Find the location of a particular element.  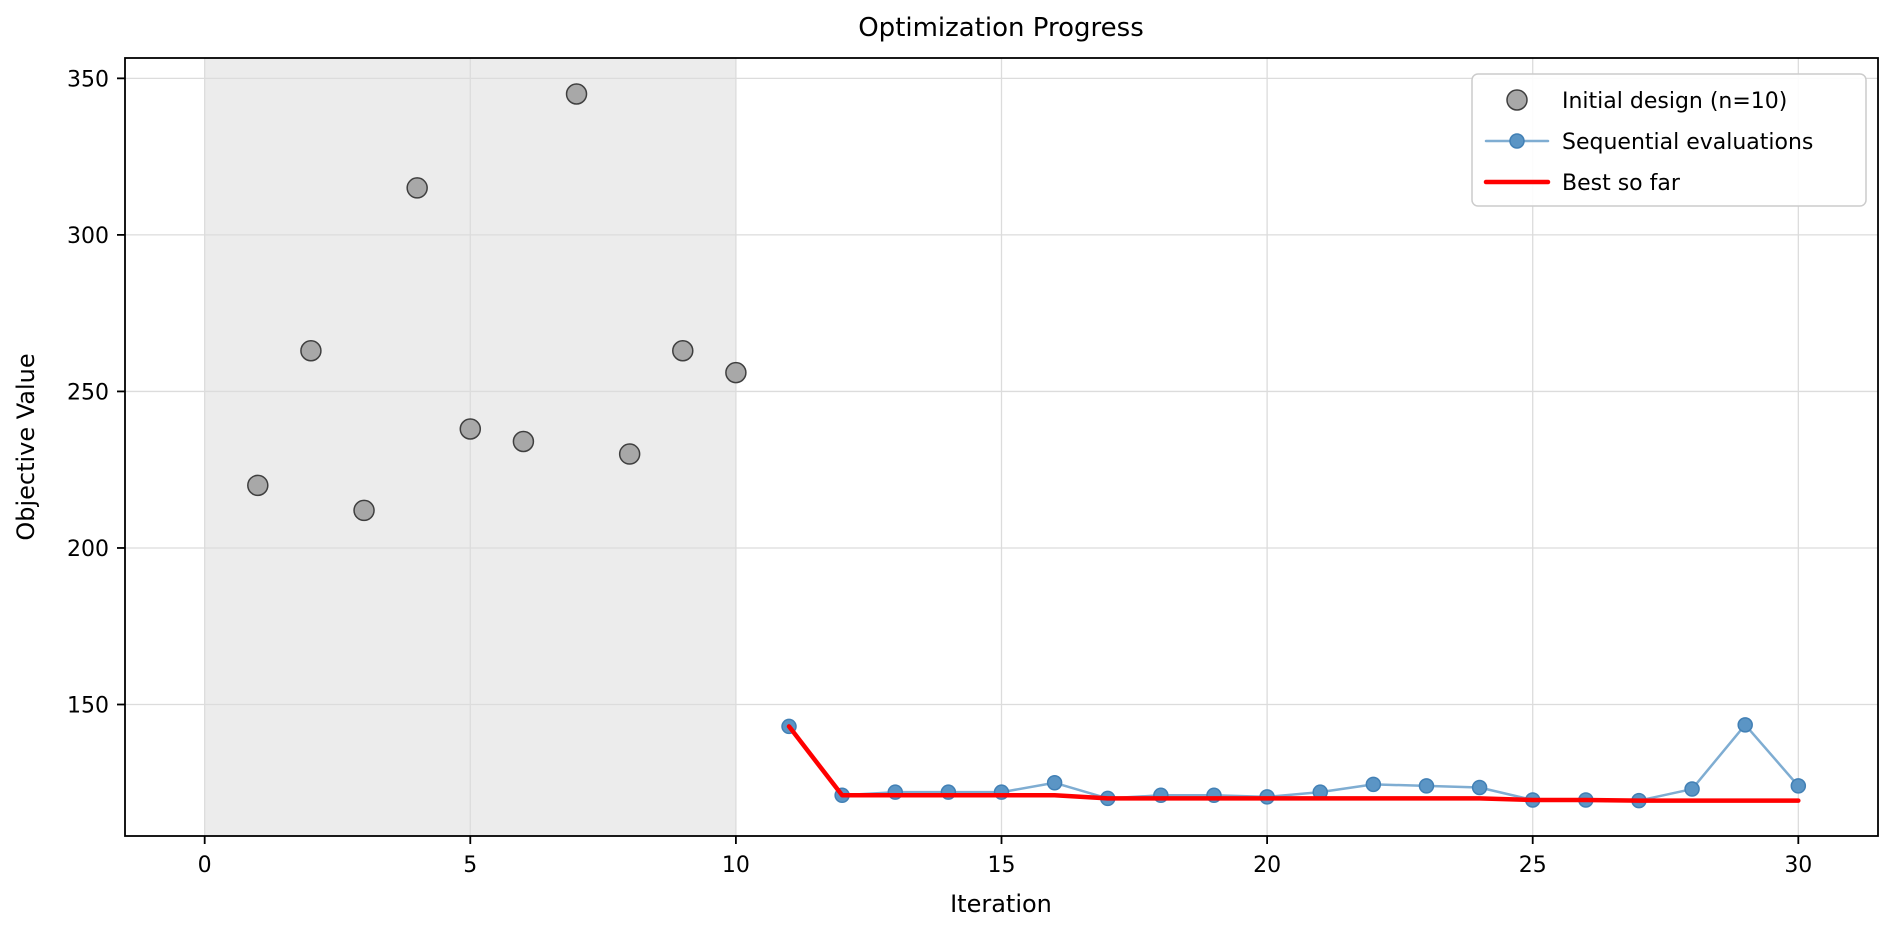

series-best-so-far is located at coordinates (1293, 763).